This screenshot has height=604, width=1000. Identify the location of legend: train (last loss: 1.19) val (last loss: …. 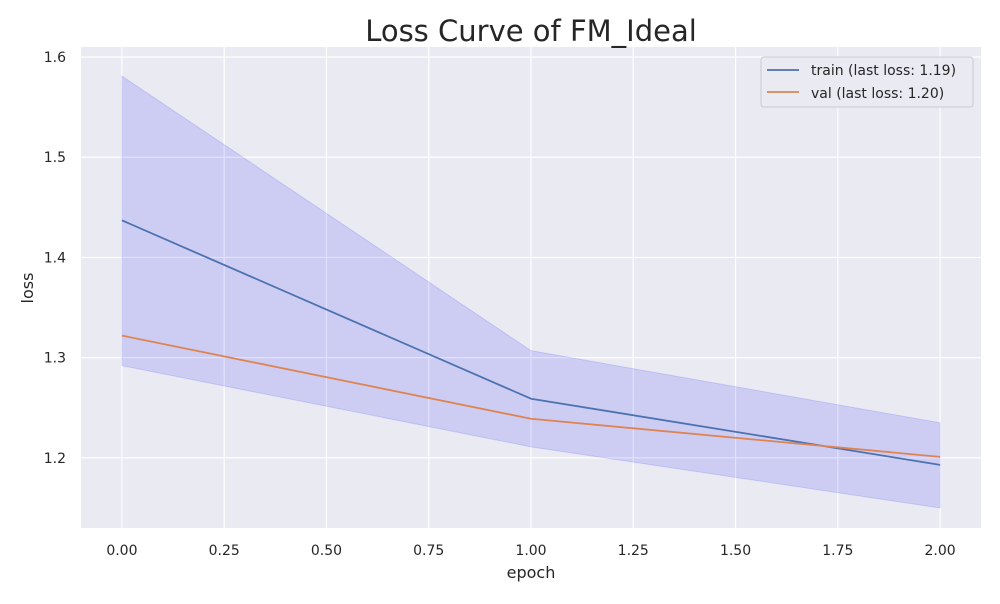
(867, 82).